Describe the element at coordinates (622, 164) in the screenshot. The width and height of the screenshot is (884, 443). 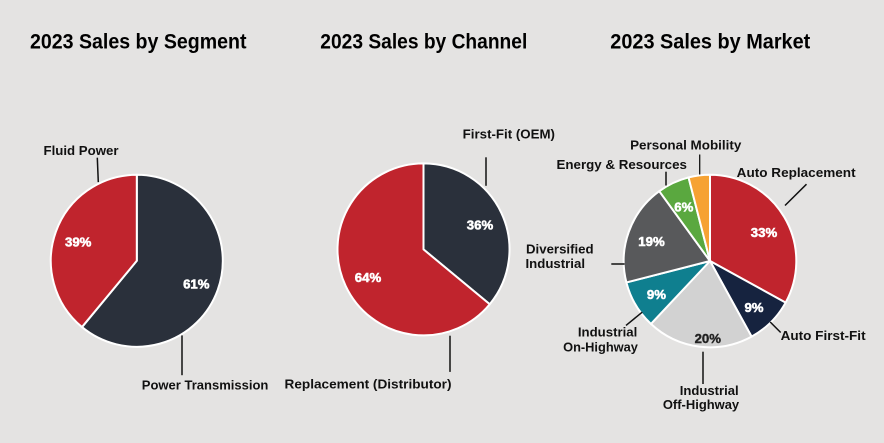
I see `svg-text: Energy & Resources` at that location.